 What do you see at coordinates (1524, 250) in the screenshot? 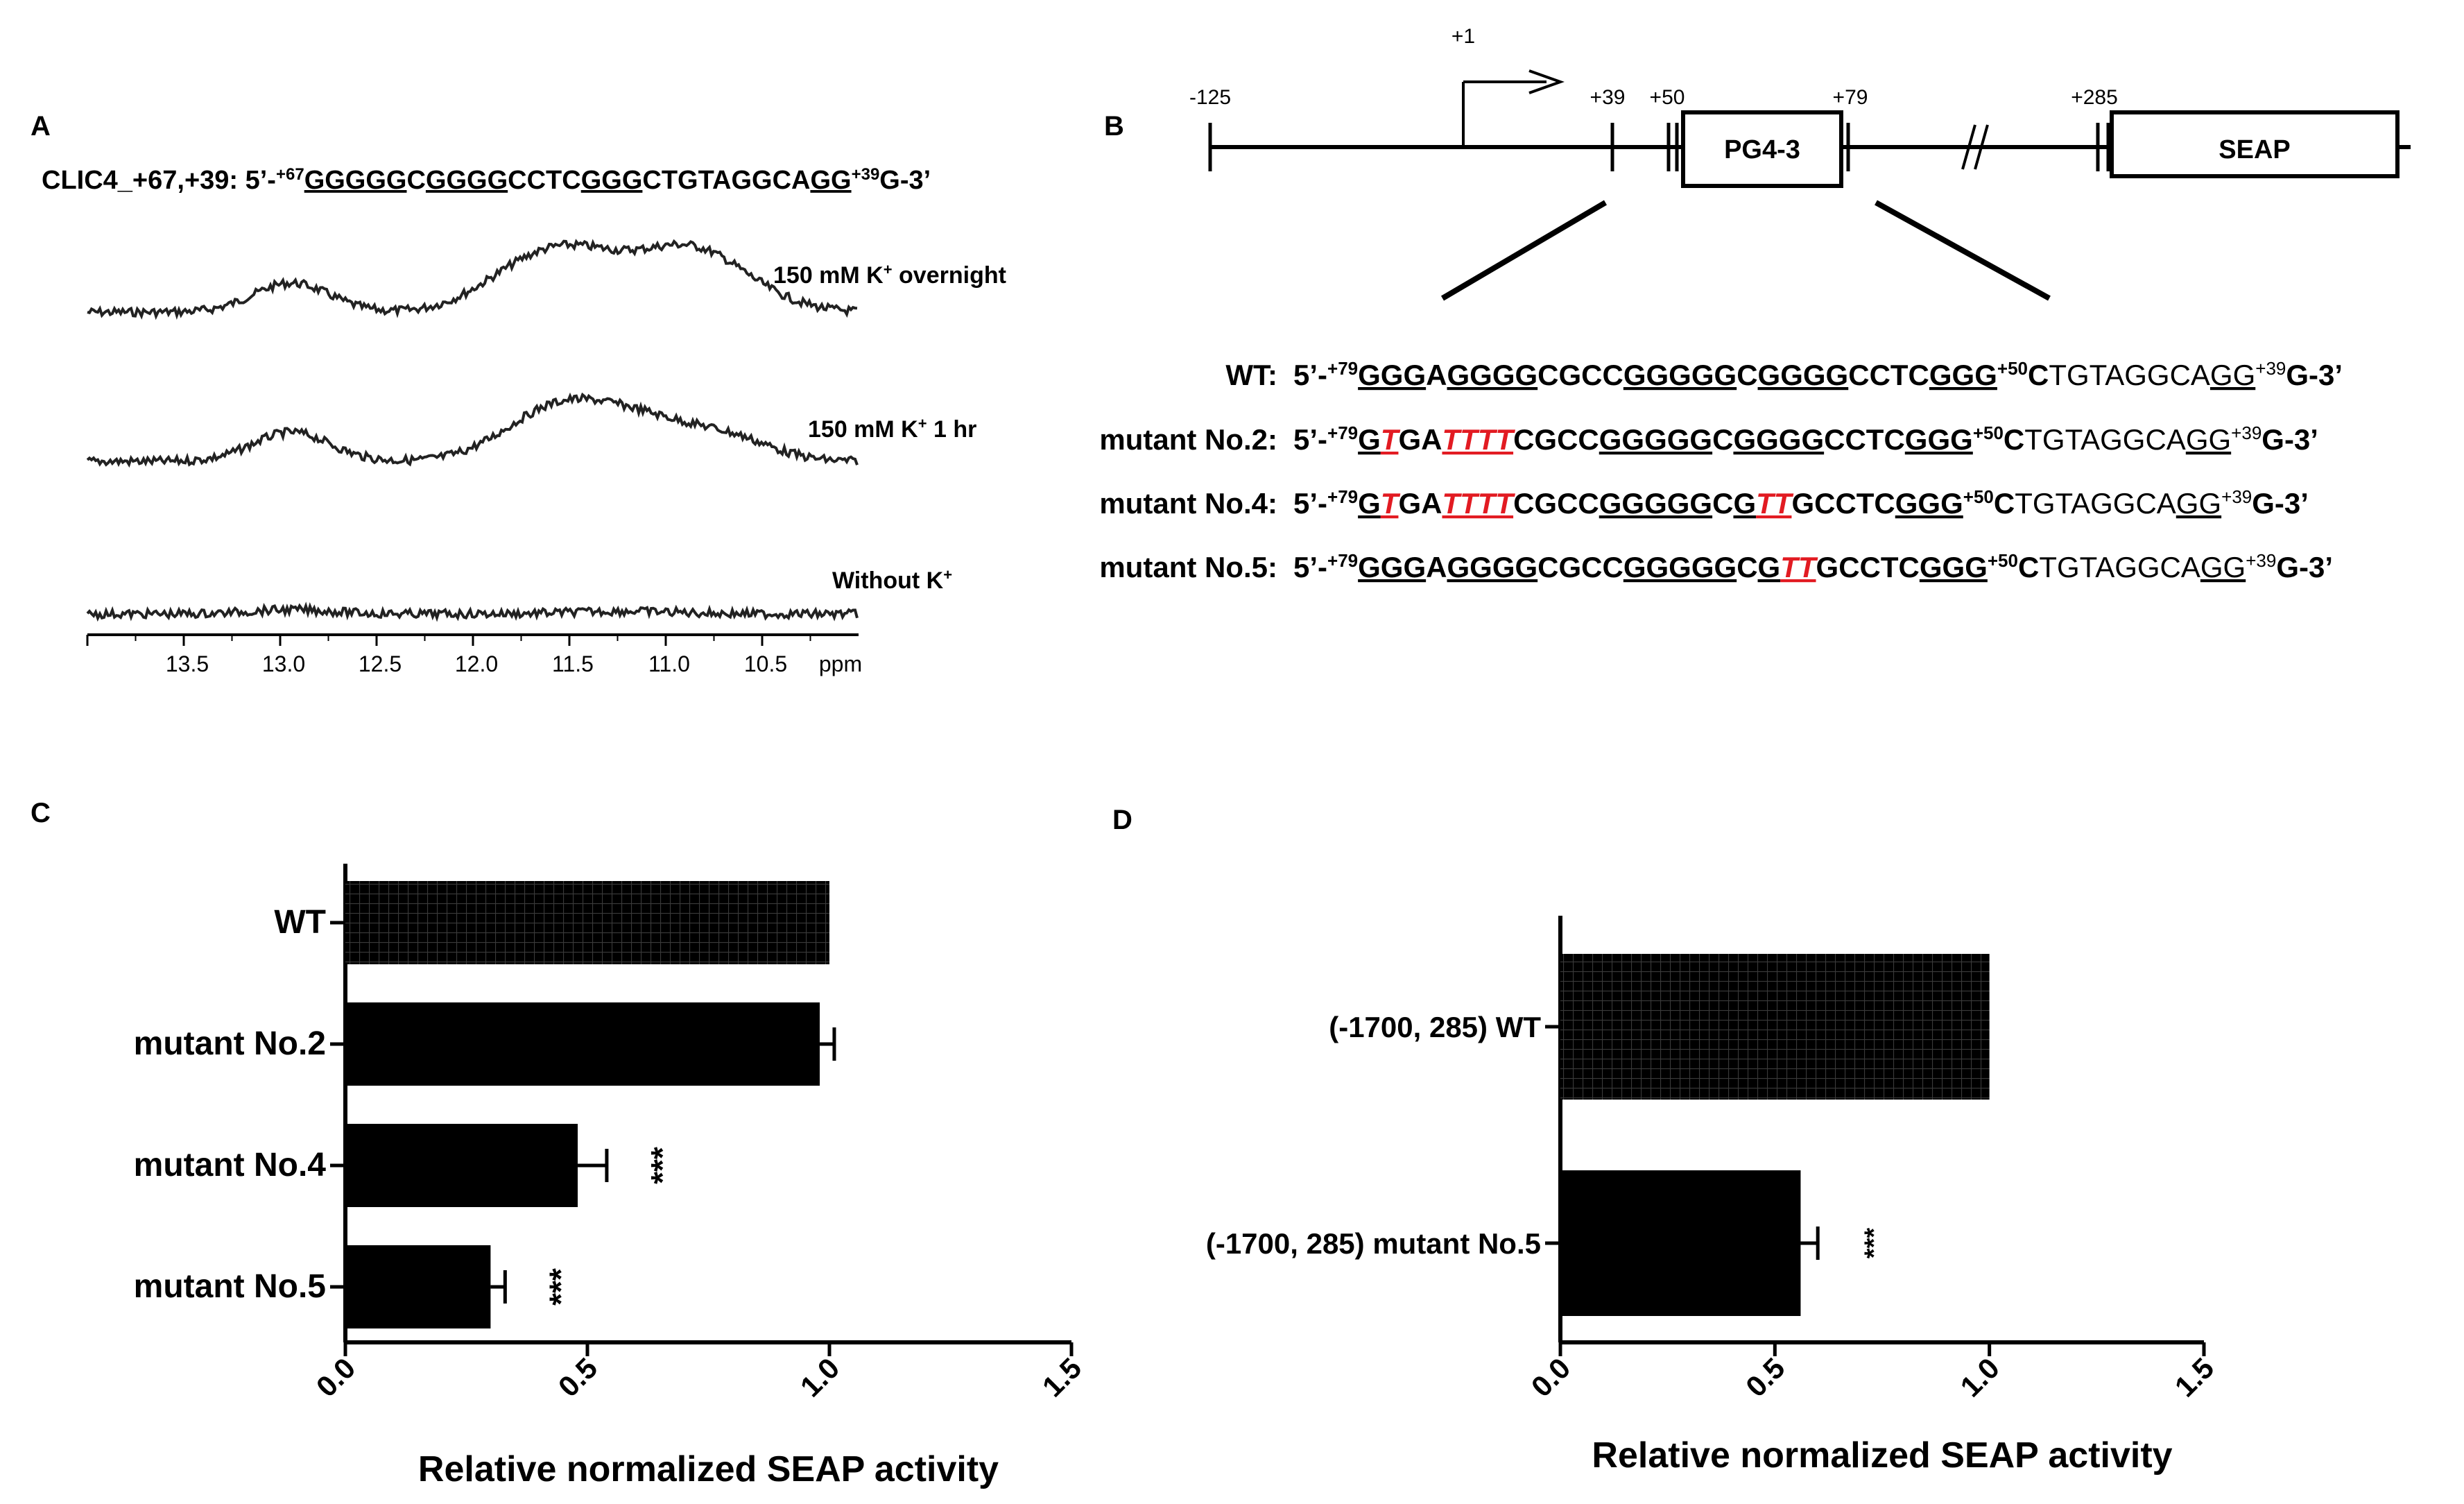
I see `zoom-line-left` at bounding box center [1524, 250].